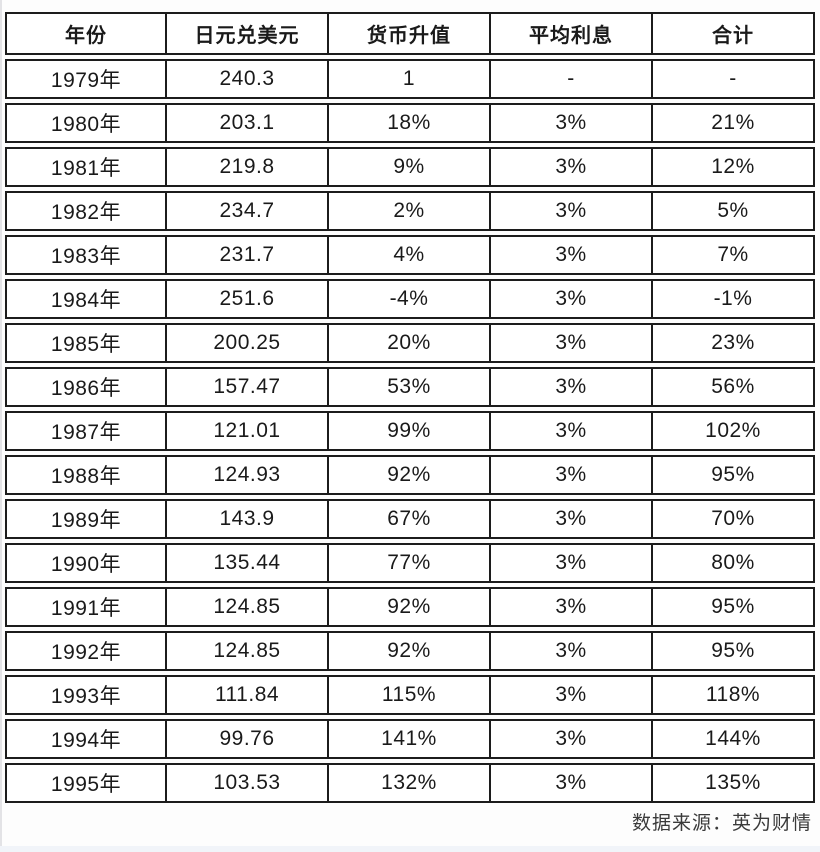 The height and width of the screenshot is (852, 820). Describe the element at coordinates (410, 387) in the screenshot. I see `value-cell: 53%` at that location.